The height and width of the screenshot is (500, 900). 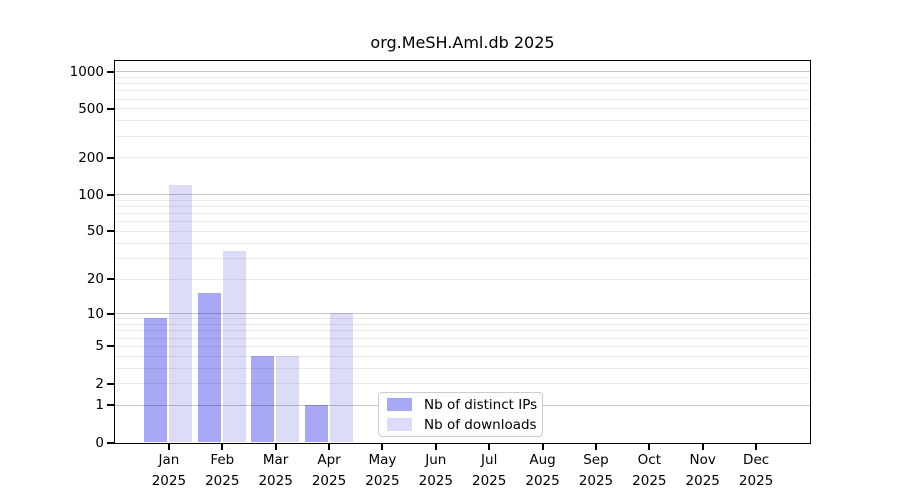 I want to click on bar-distinct-ips-jan, so click(x=156, y=380).